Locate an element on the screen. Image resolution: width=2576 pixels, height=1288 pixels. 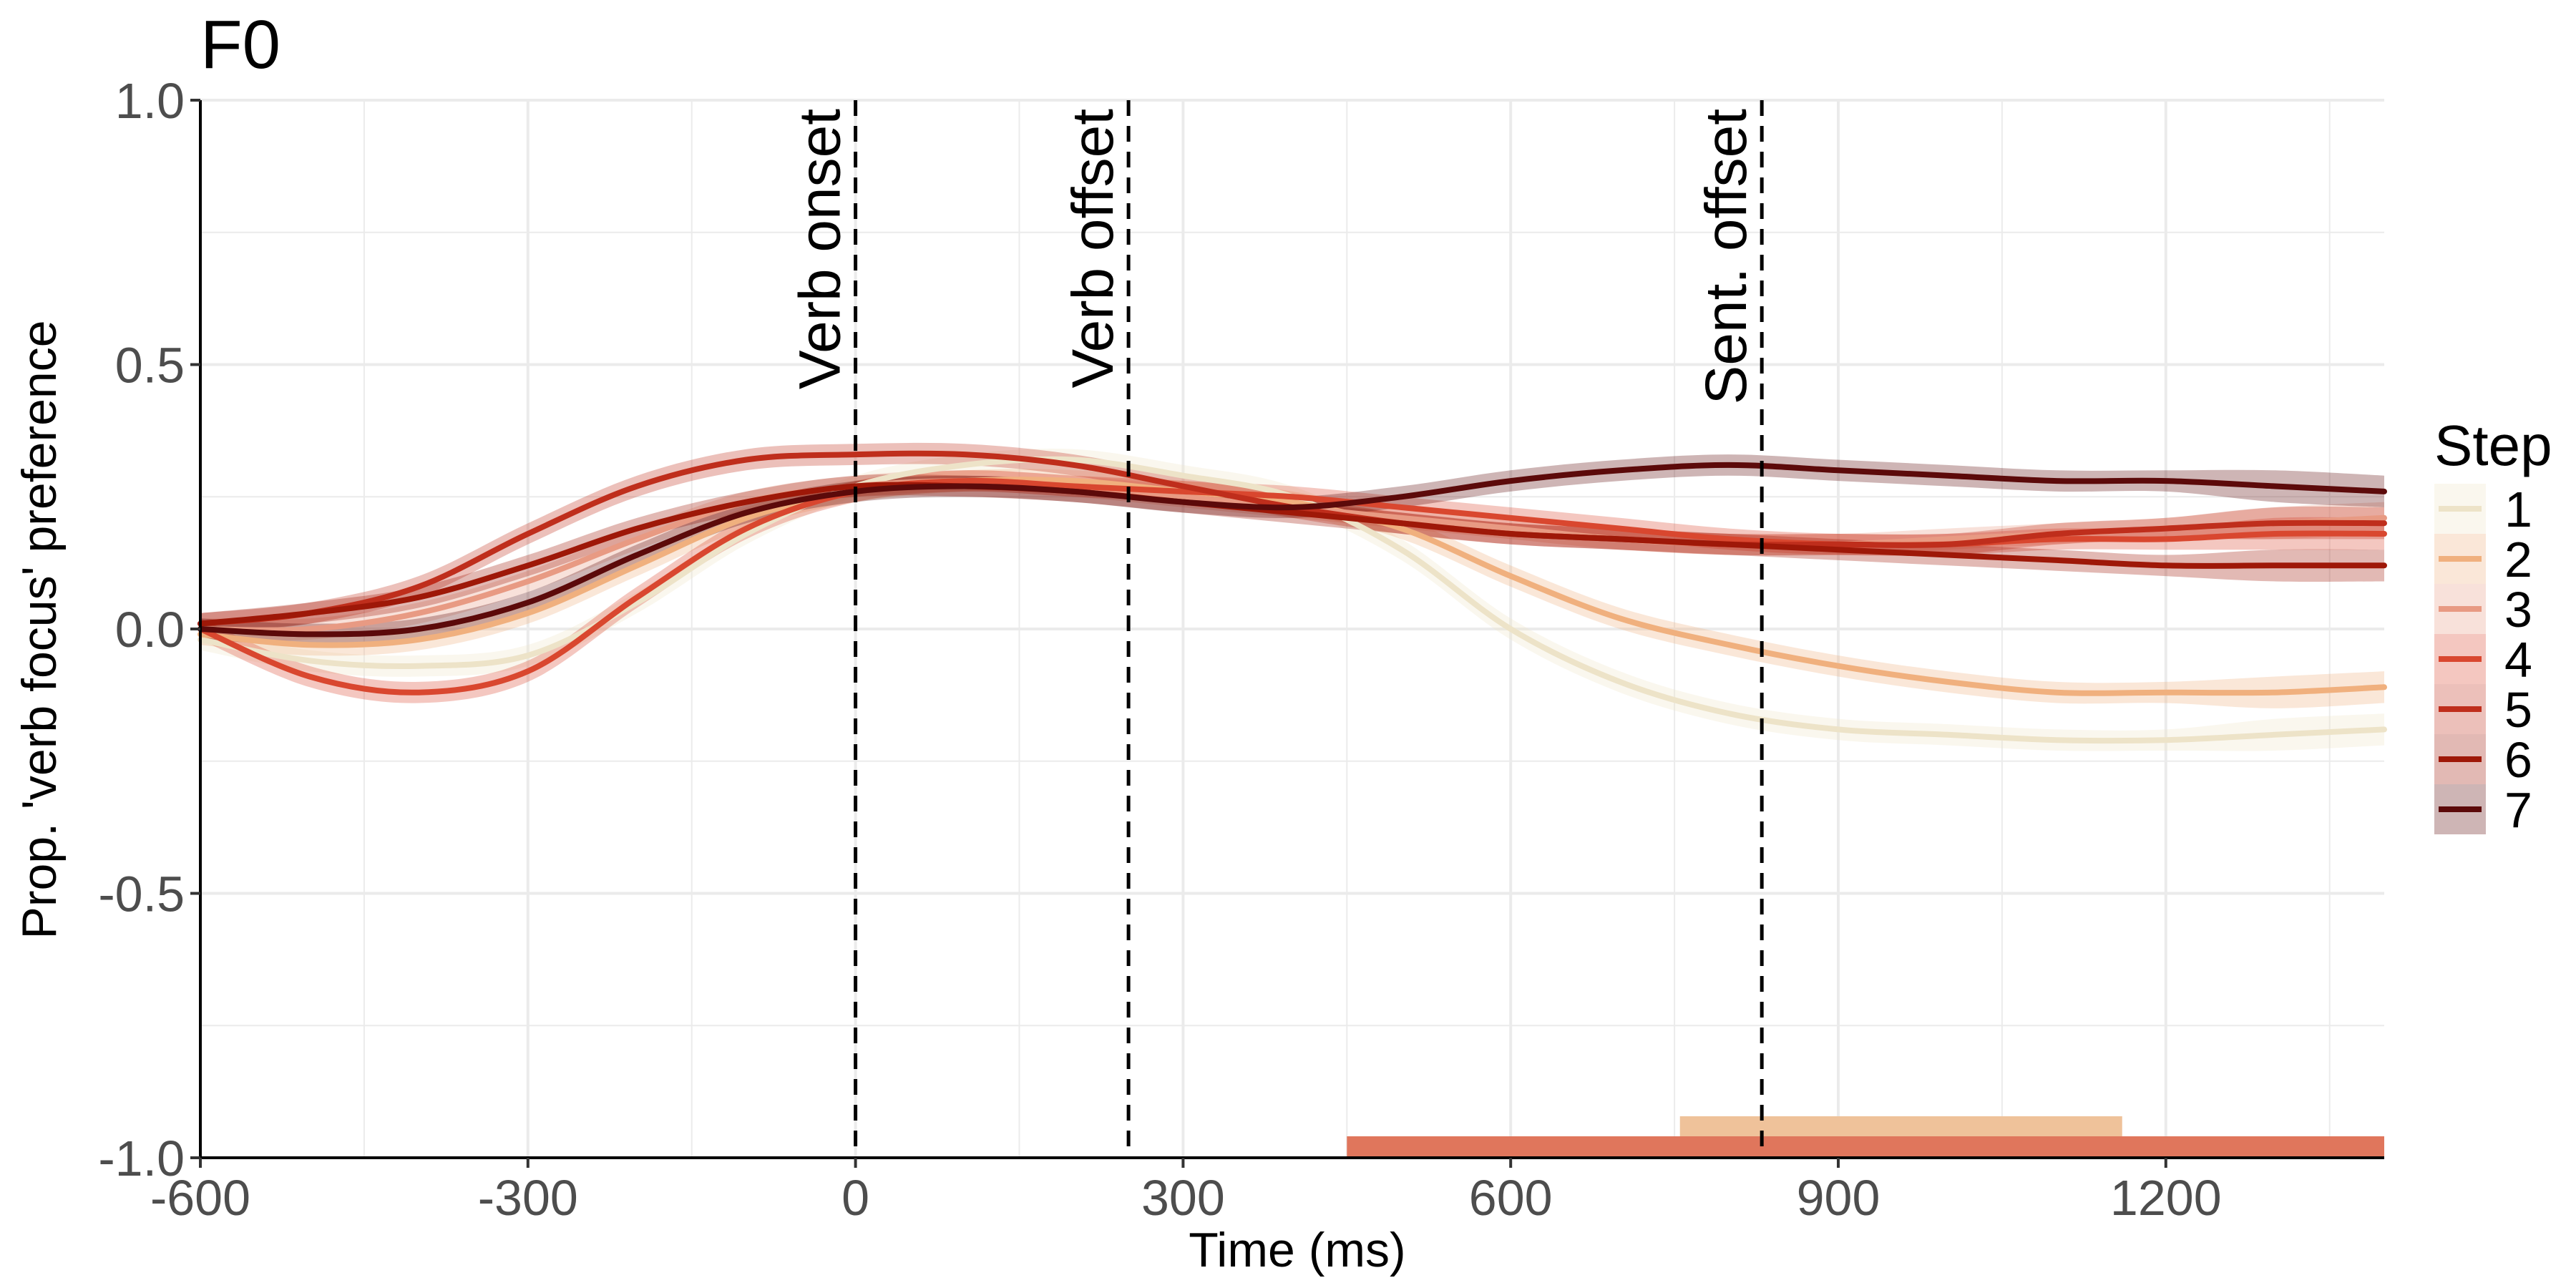
y-tick-label: -1.0 is located at coordinates (141, 1158).